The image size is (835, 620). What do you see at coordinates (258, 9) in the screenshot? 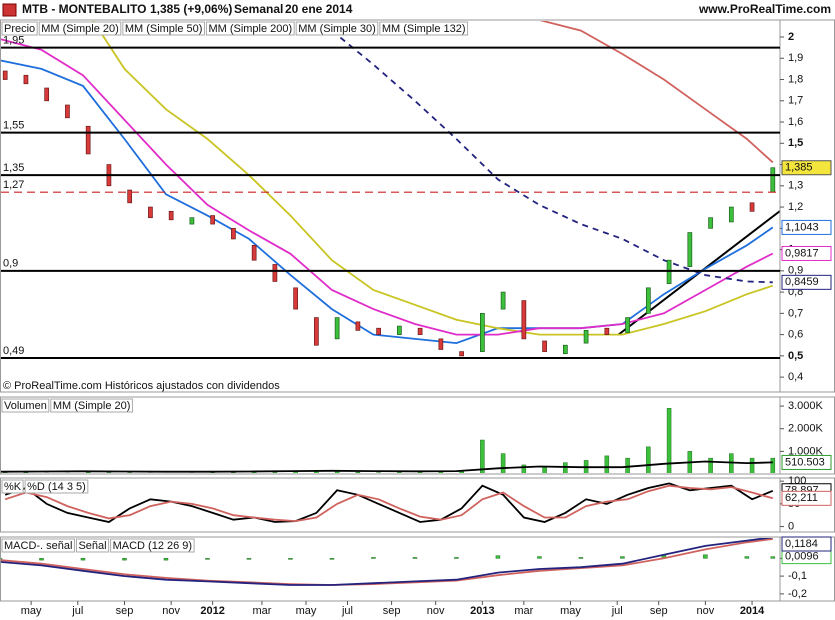
I see `period: Semanal` at bounding box center [258, 9].